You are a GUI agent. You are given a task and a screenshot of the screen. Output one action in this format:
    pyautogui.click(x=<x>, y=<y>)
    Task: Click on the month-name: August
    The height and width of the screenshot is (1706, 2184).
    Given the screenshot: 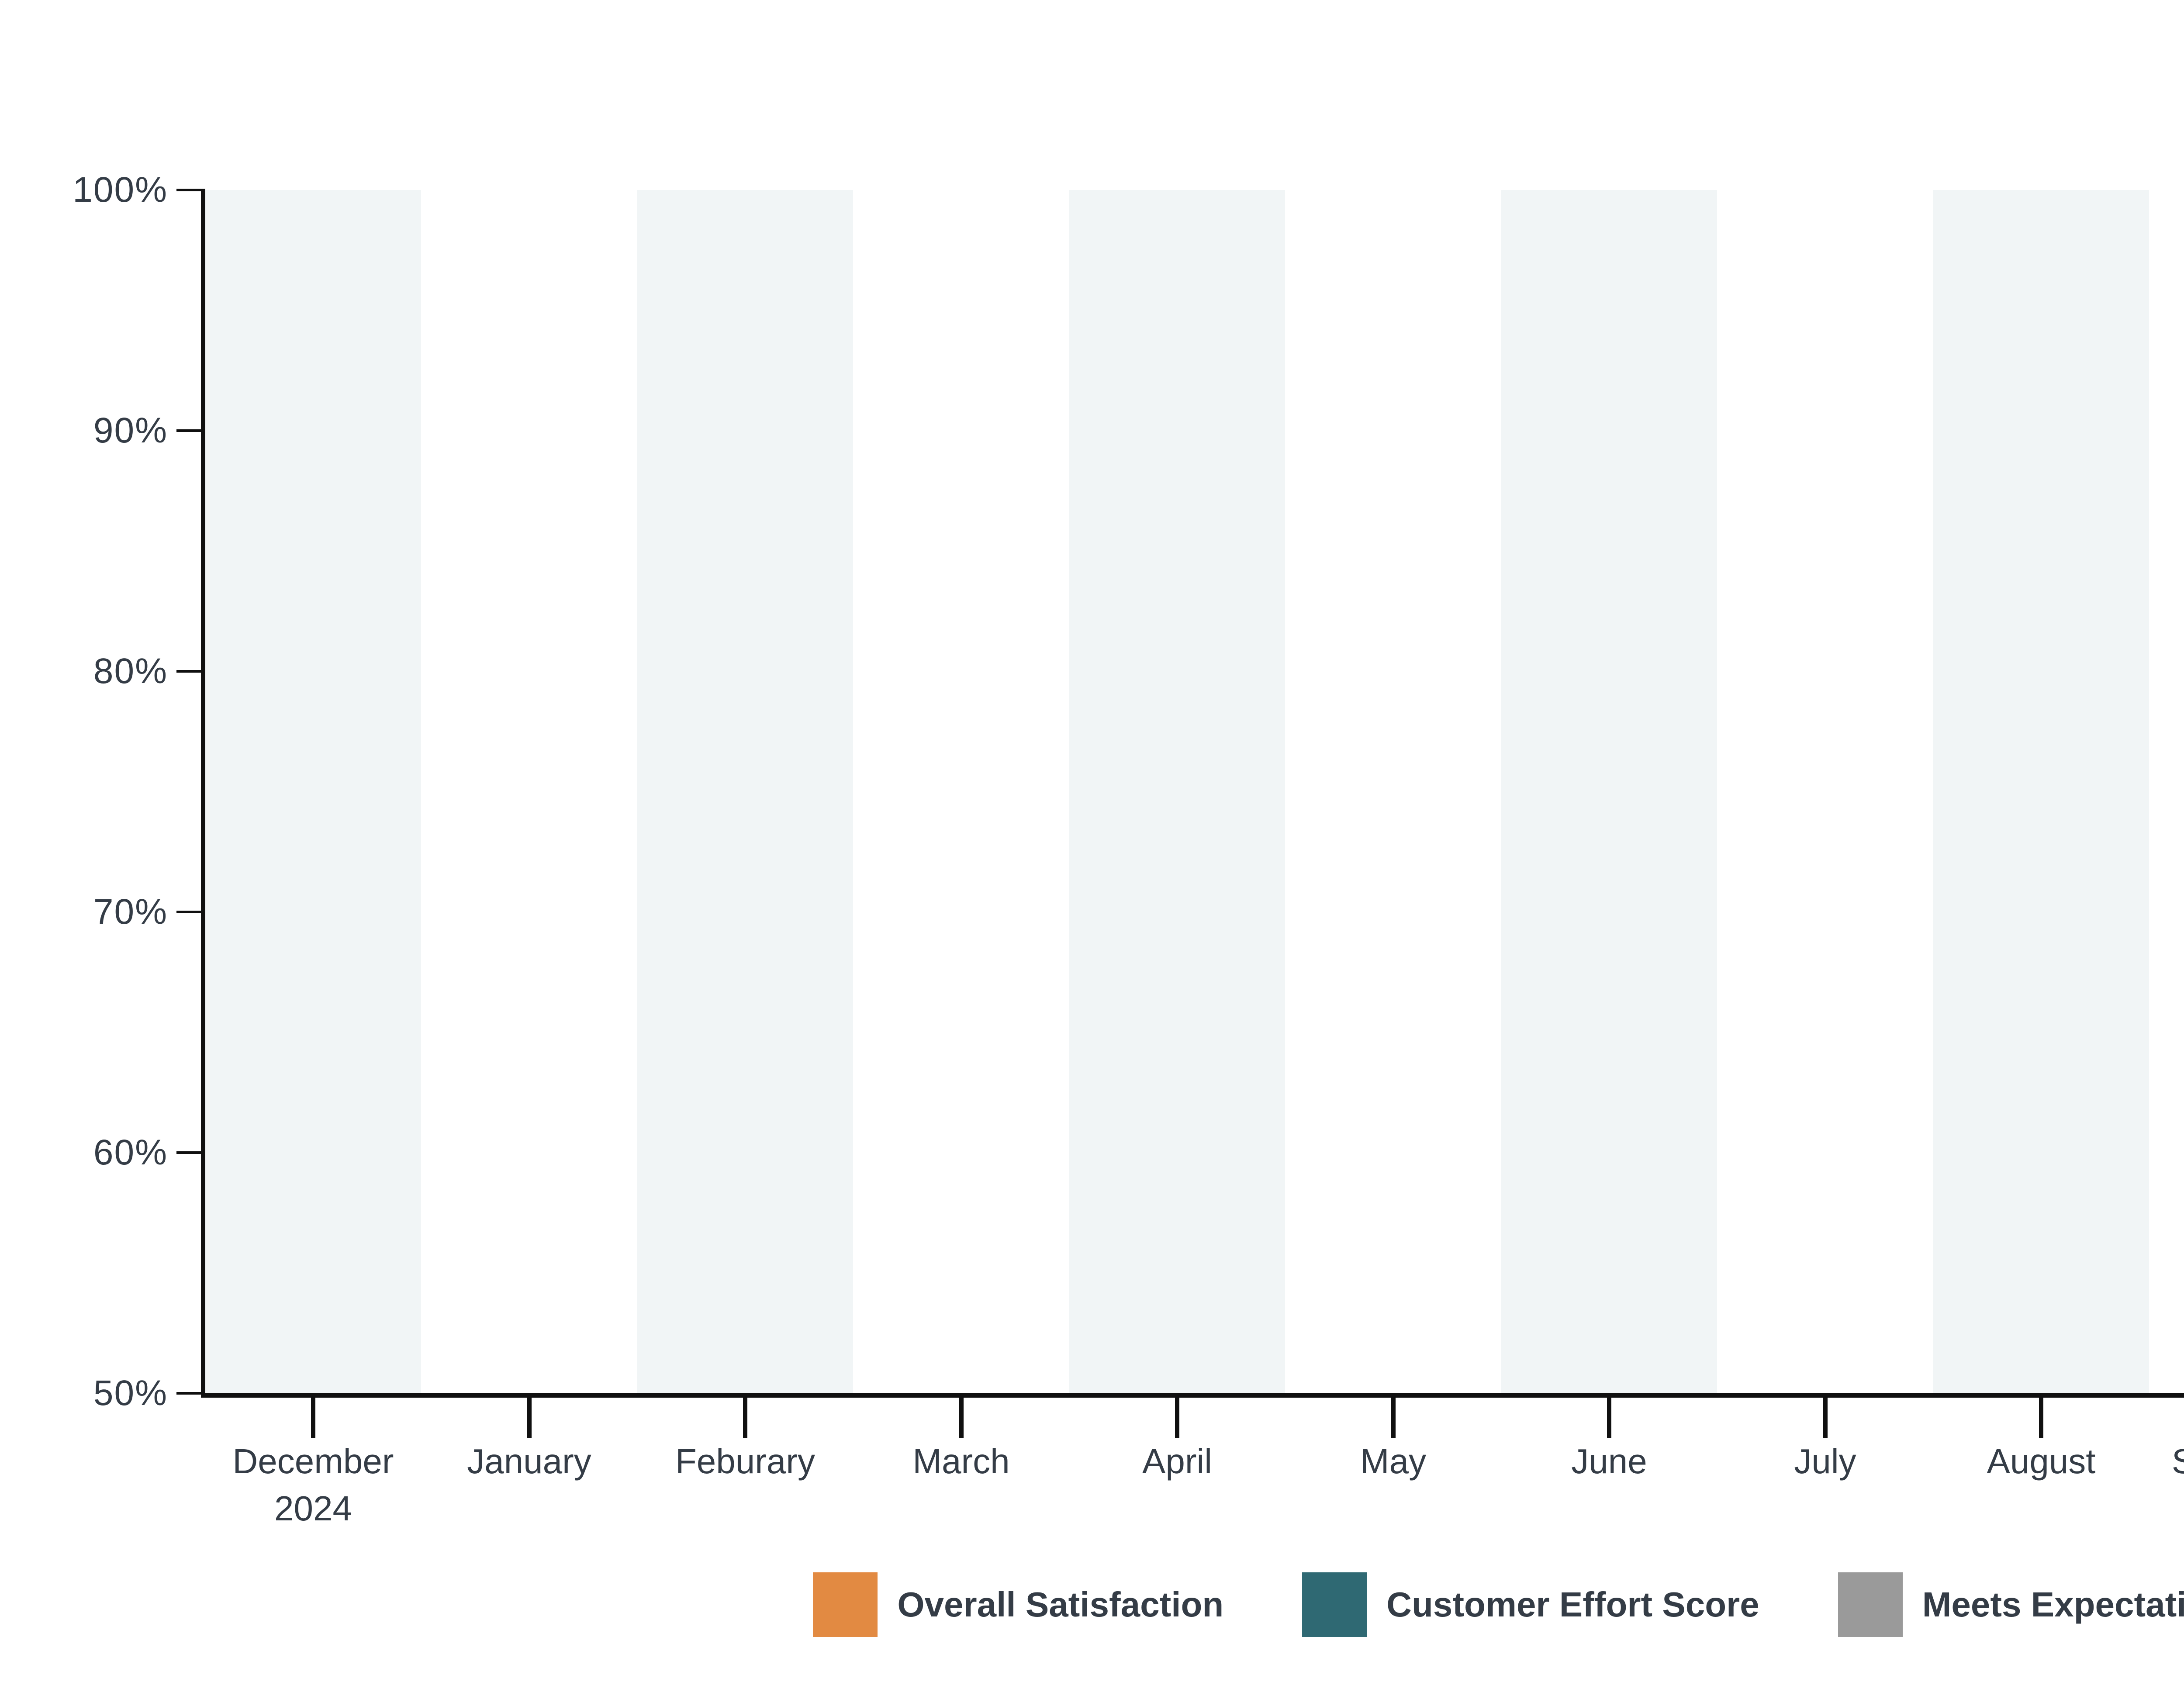 What is the action you would take?
    pyautogui.click(x=2041, y=1461)
    